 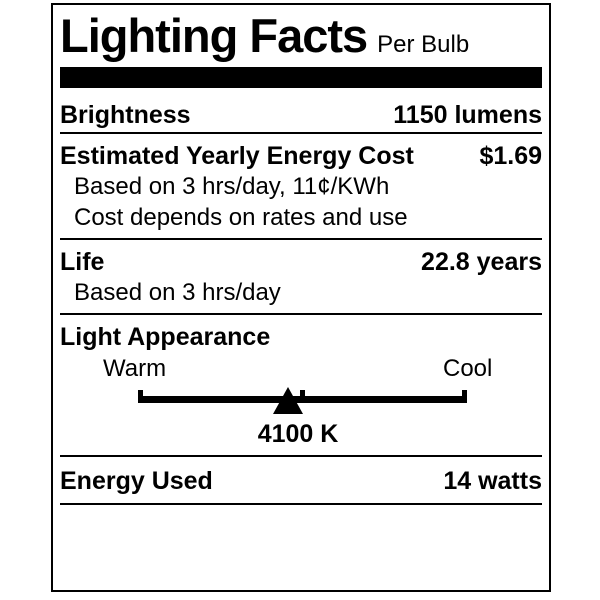 I want to click on scale-track, so click(x=301, y=402).